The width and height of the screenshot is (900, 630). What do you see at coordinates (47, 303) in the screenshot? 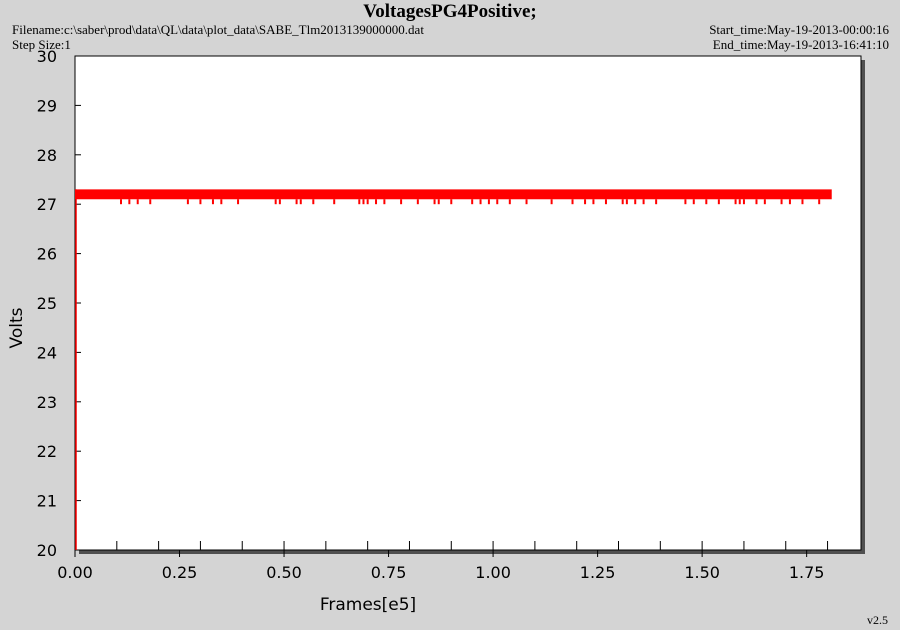
I see `y-tick-label: 25` at bounding box center [47, 303].